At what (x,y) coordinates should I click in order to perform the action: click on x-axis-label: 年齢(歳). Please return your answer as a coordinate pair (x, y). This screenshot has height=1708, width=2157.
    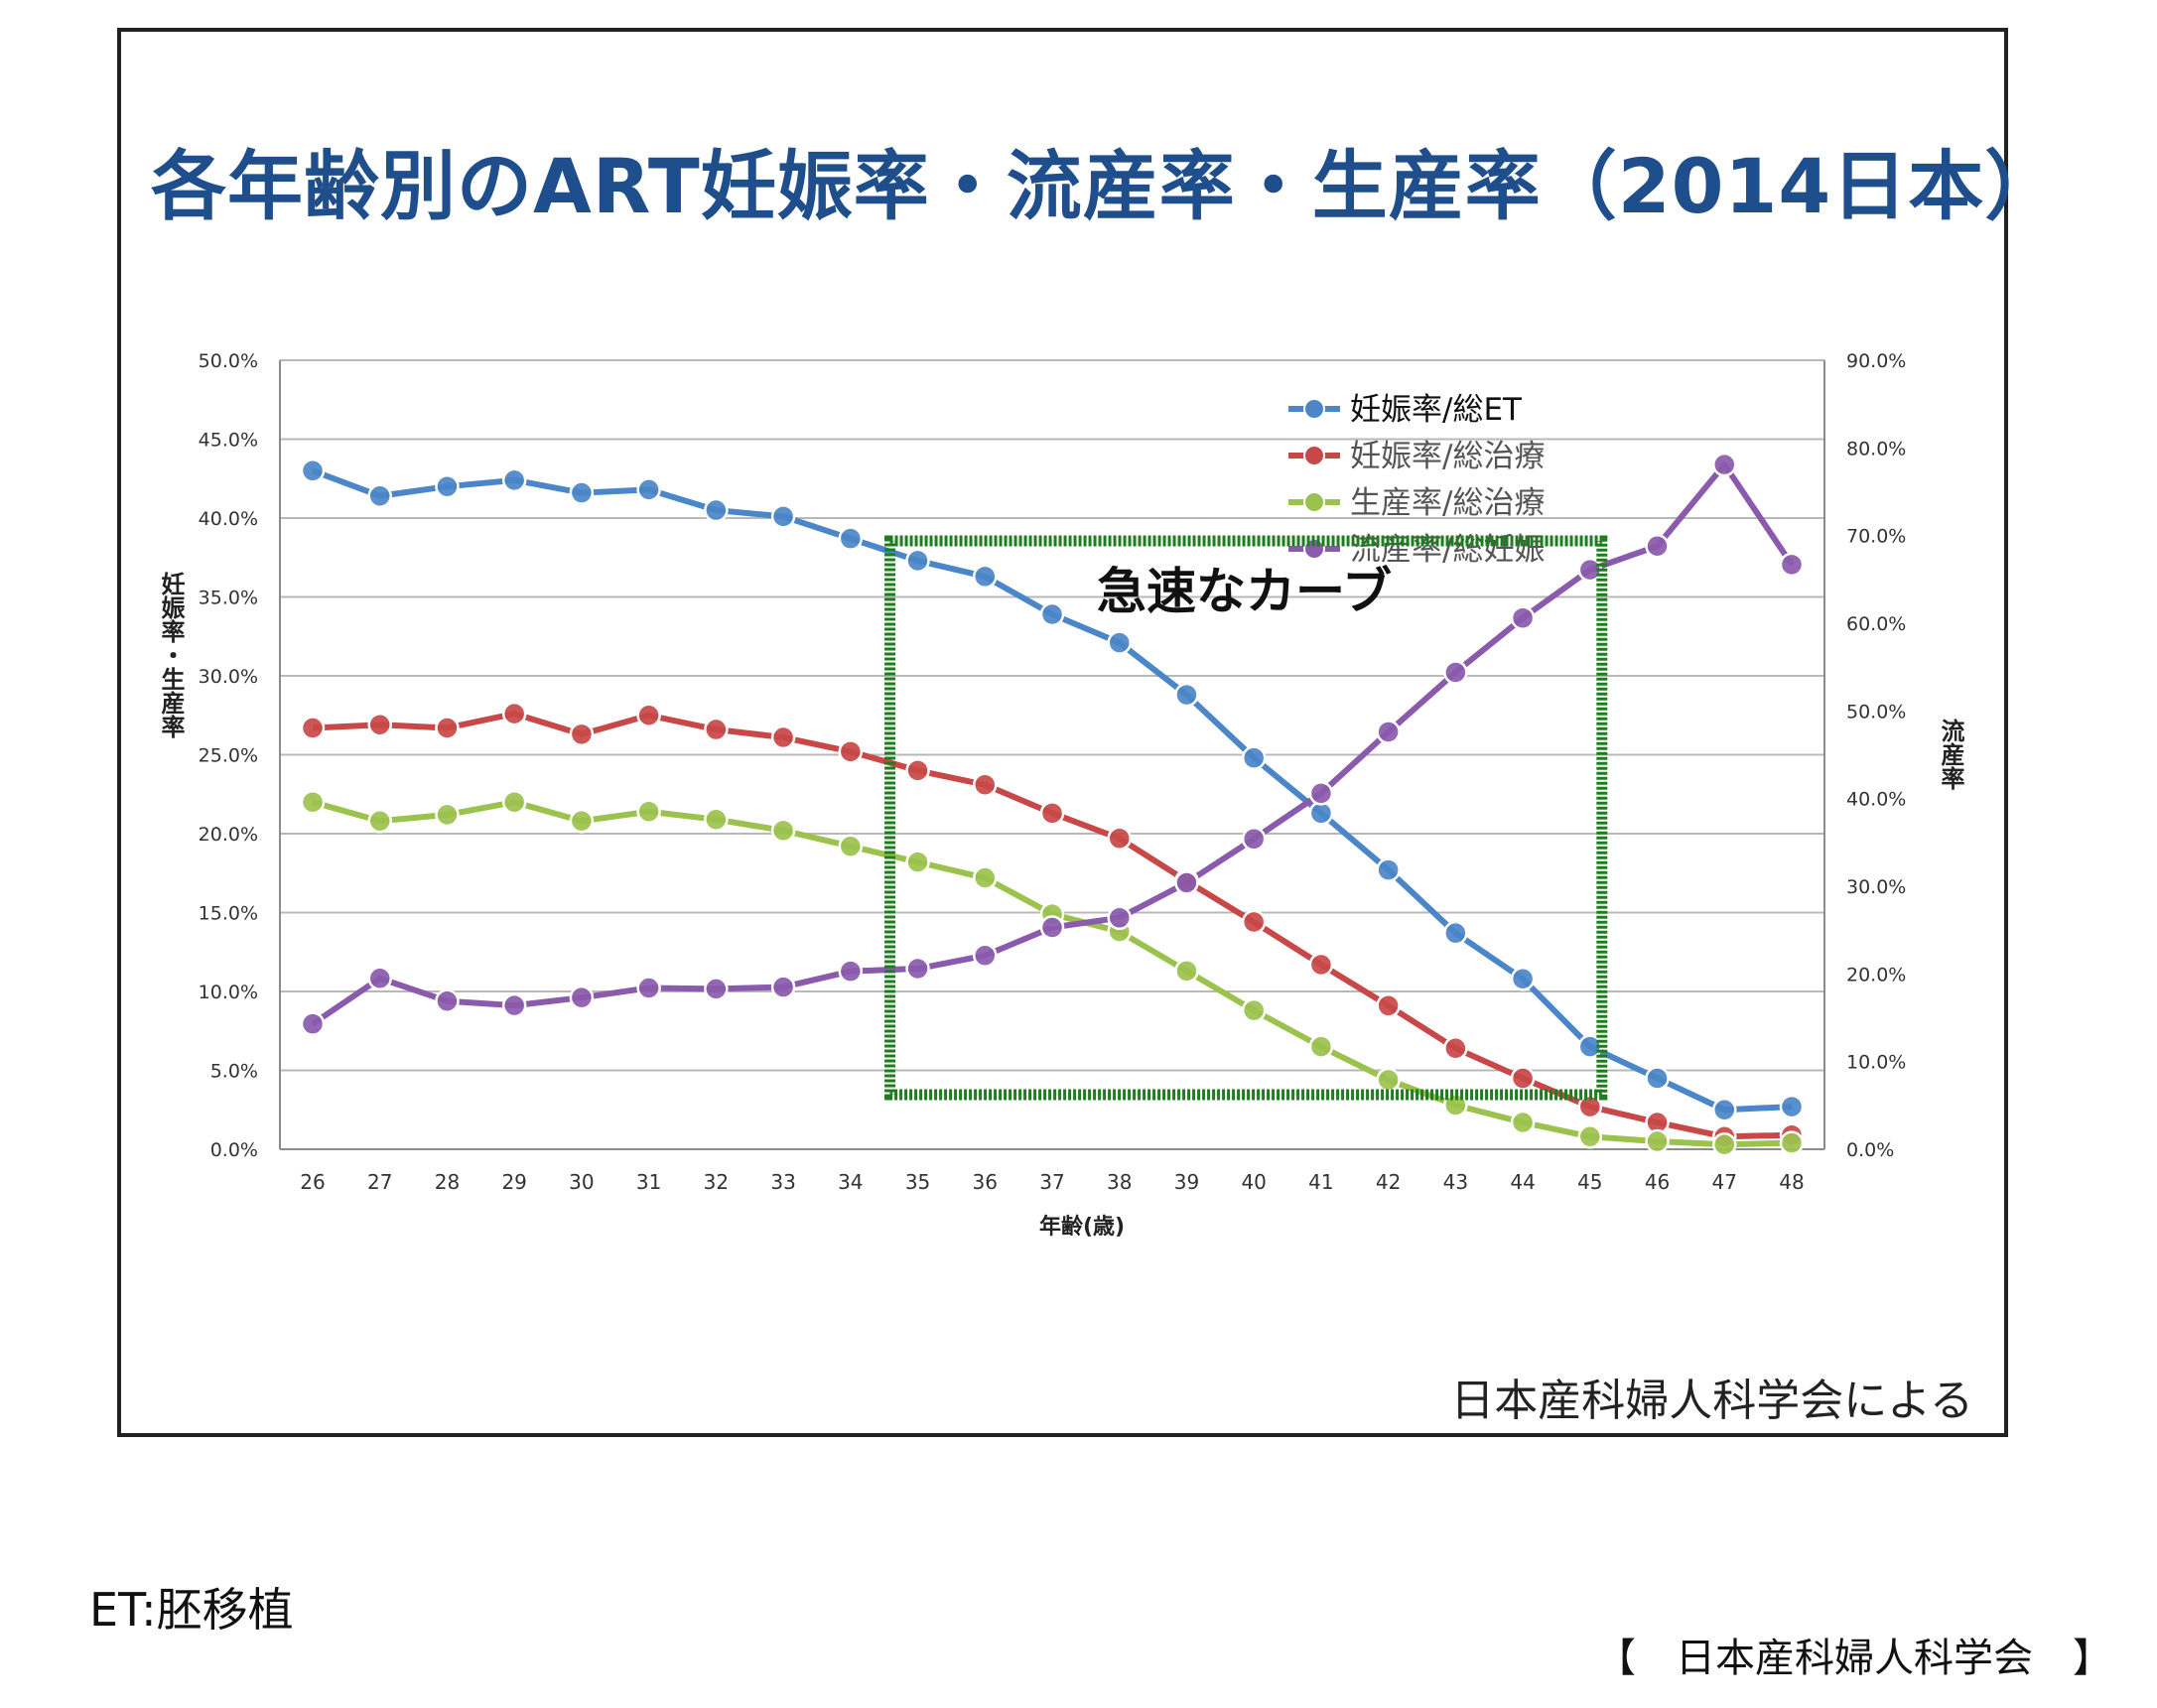
    Looking at the image, I should click on (1082, 1227).